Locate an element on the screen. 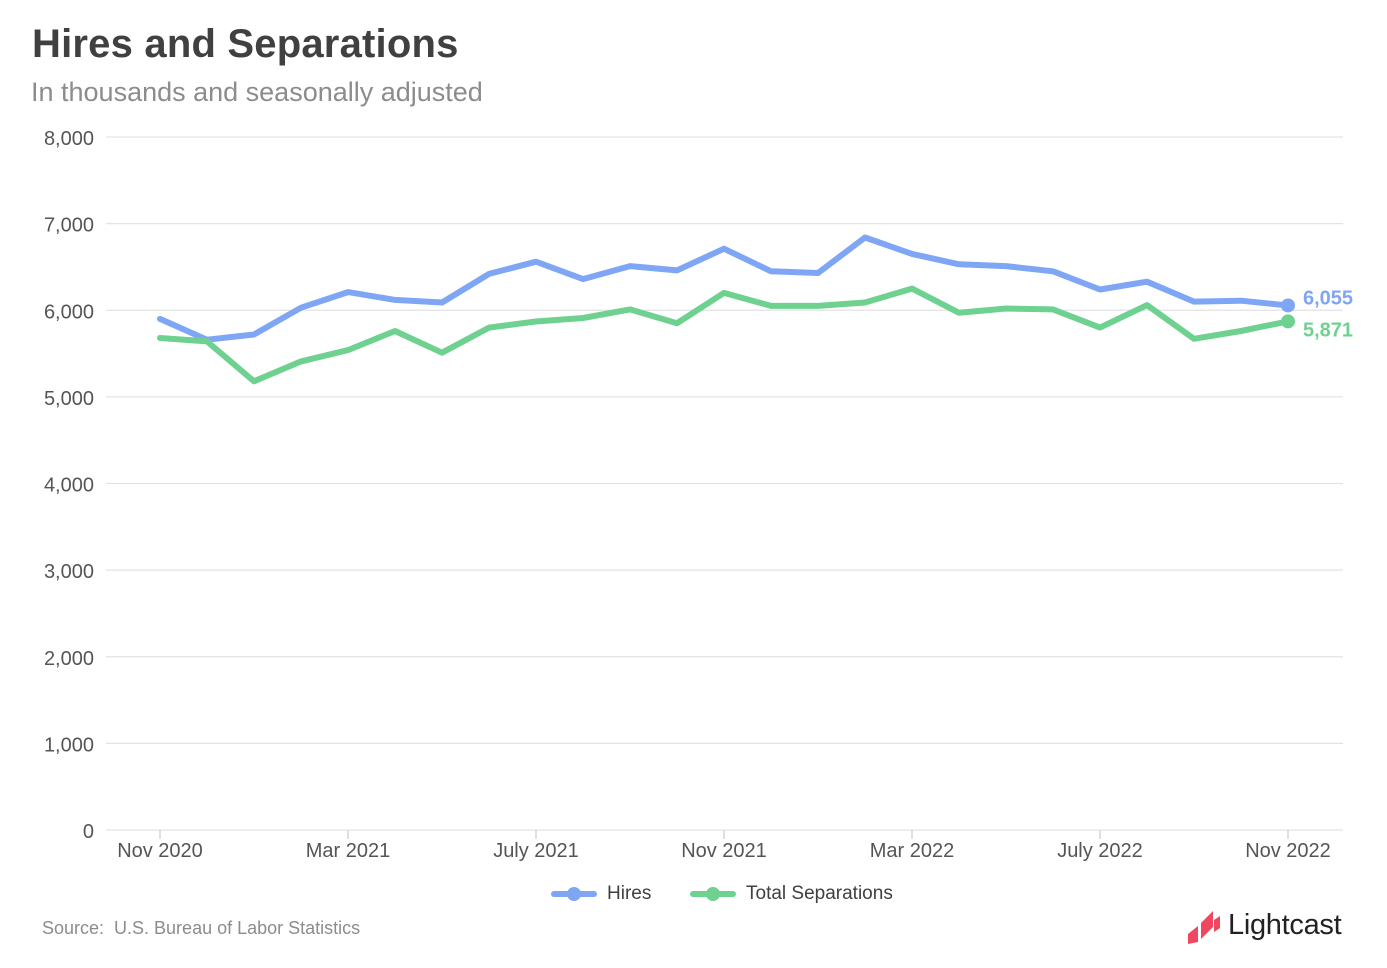 Image resolution: width=1387 pixels, height=968 pixels. legend-swatch-hires is located at coordinates (574, 894).